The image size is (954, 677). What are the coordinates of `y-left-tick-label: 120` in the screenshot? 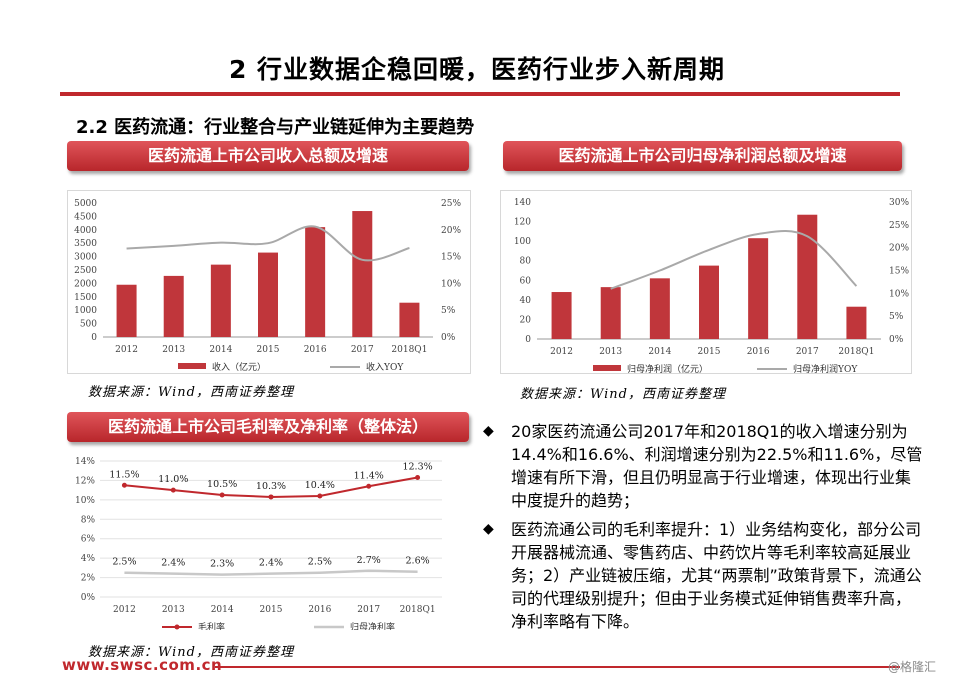 It's located at (522, 223).